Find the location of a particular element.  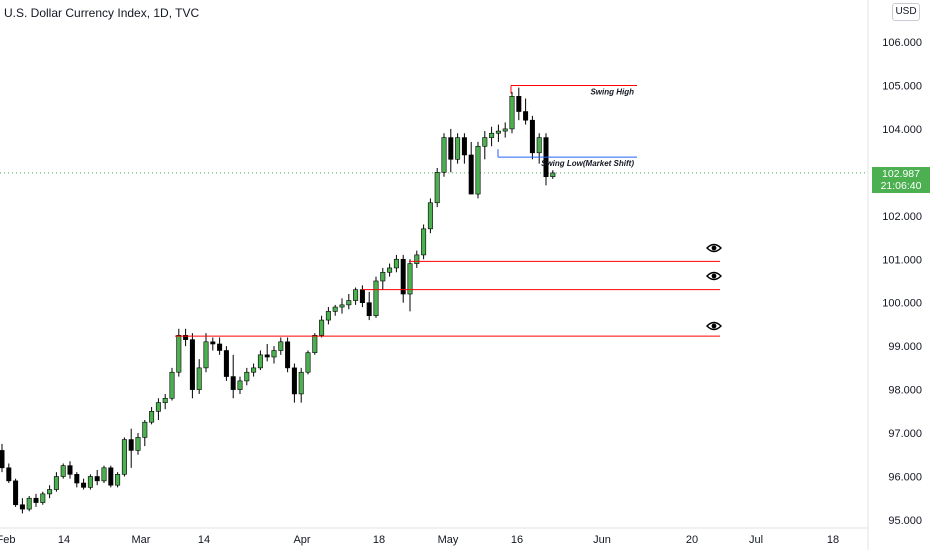

y-tick-label: 102.000 is located at coordinates (902, 217).